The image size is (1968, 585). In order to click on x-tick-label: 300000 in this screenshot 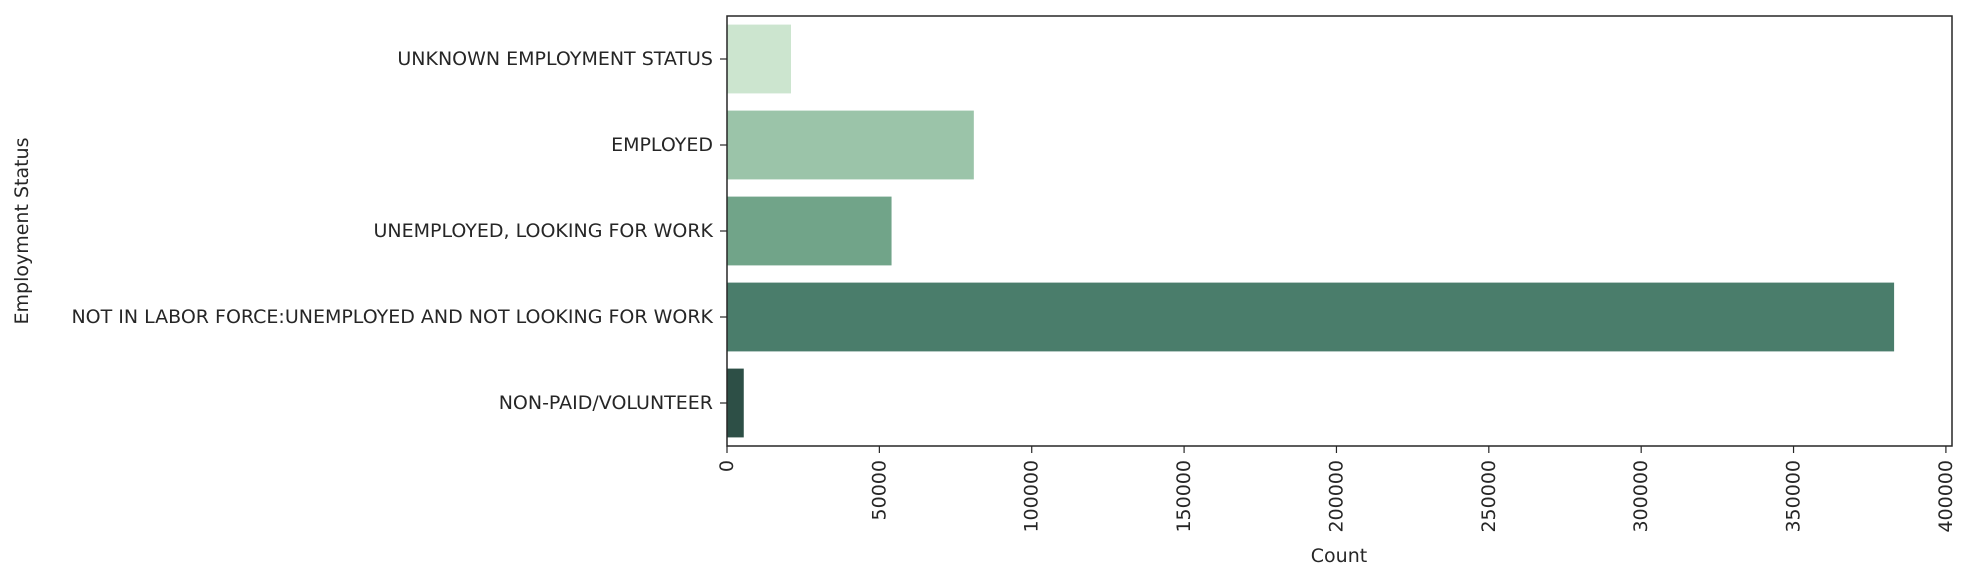, I will do `click(1641, 496)`.